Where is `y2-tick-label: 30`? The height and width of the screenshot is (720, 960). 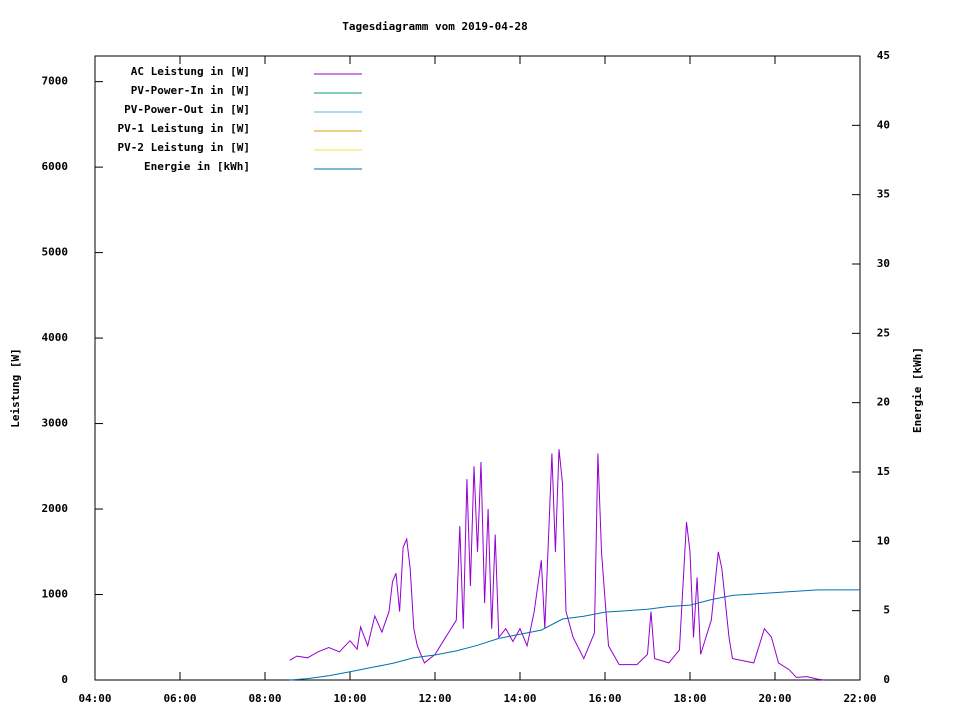 y2-tick-label: 30 is located at coordinates (883, 263).